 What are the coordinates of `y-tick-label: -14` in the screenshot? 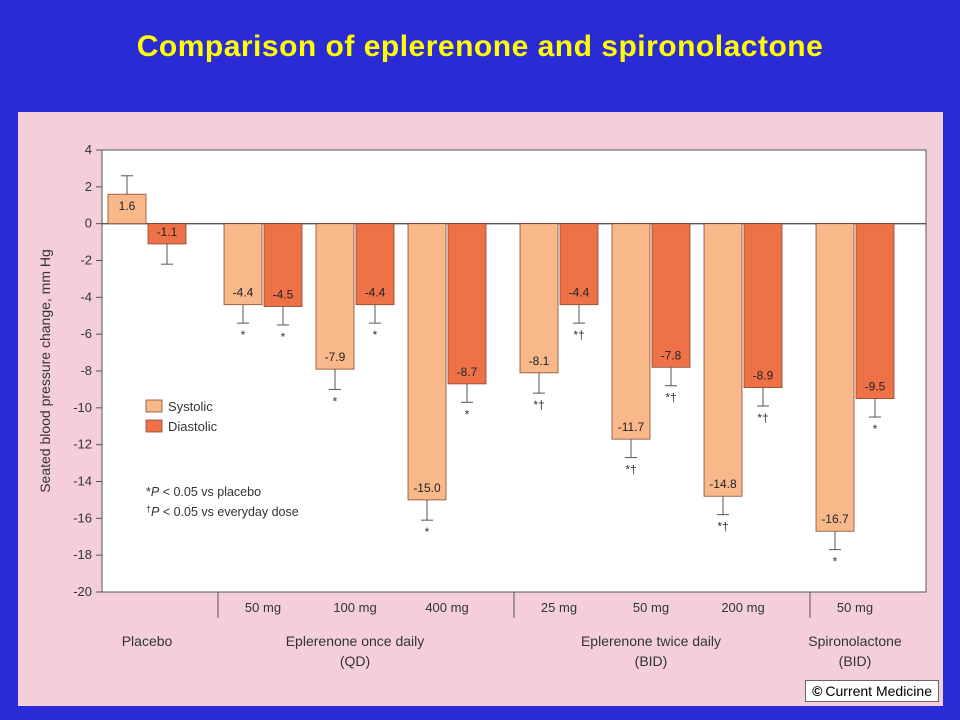 It's located at (82, 481).